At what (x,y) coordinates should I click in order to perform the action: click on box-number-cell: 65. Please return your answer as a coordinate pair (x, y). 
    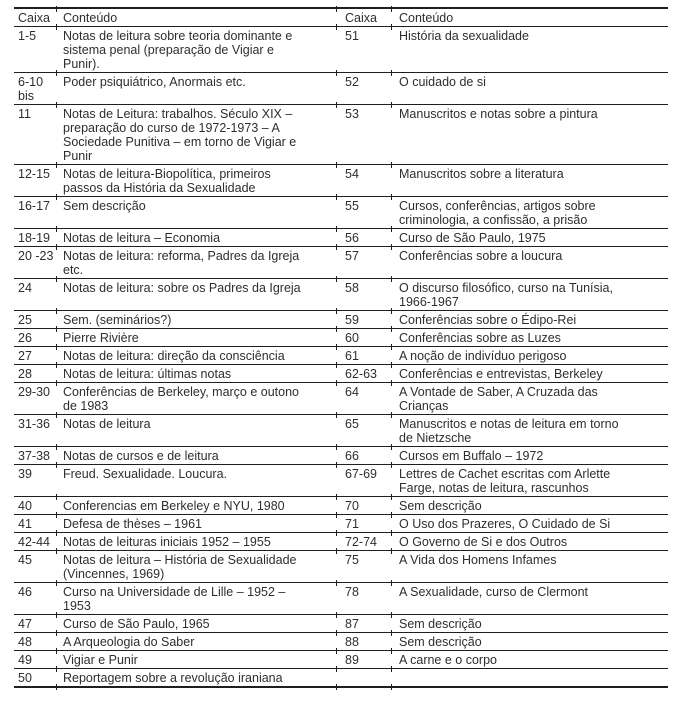
    Looking at the image, I should click on (364, 429).